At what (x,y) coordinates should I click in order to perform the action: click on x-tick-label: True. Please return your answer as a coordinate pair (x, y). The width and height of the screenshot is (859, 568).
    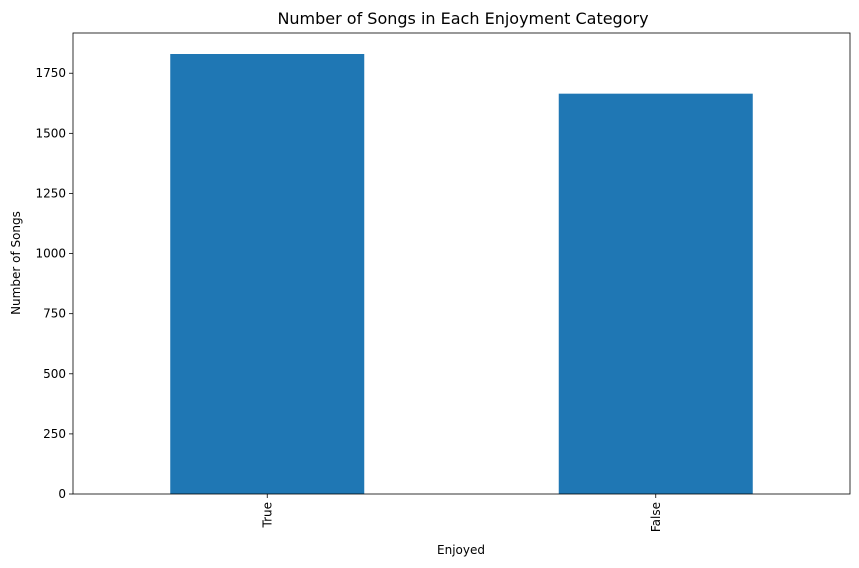
    Looking at the image, I should click on (267, 515).